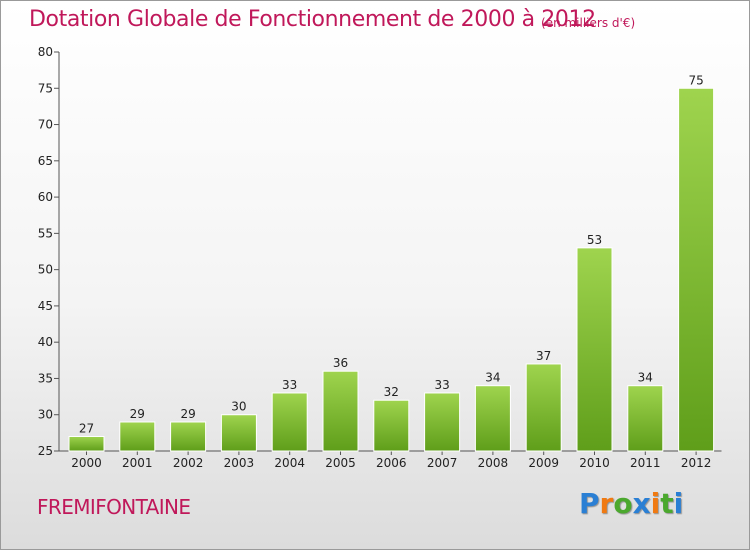 This screenshot has width=750, height=550. I want to click on data-label: 37, so click(543, 356).